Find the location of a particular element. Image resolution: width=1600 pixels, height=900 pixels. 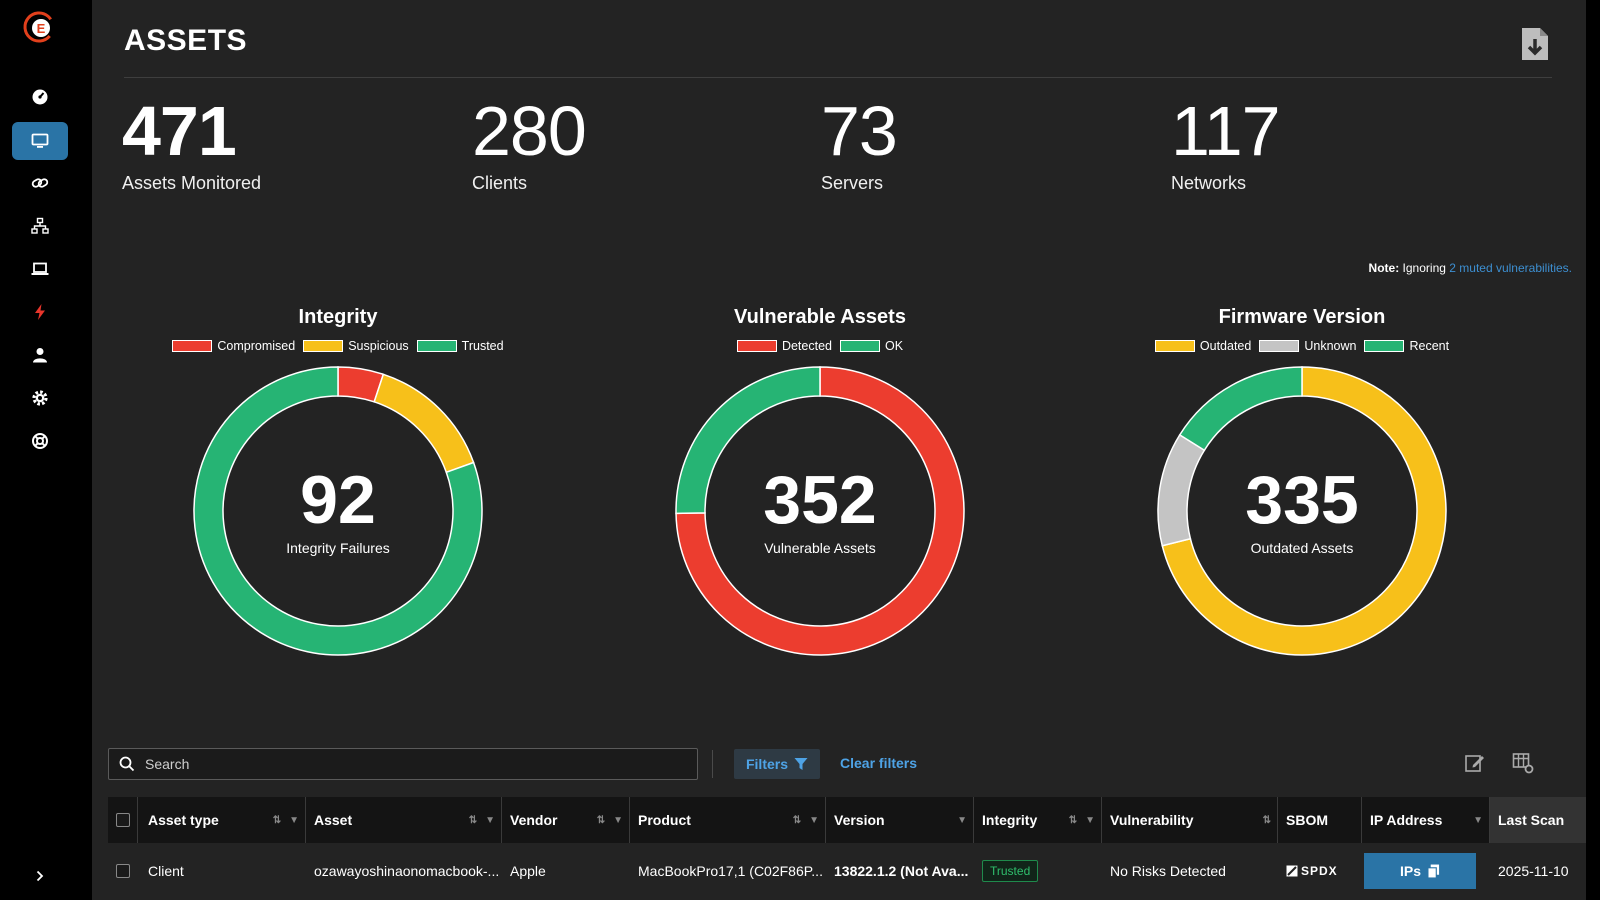

search-input is located at coordinates (405, 764).